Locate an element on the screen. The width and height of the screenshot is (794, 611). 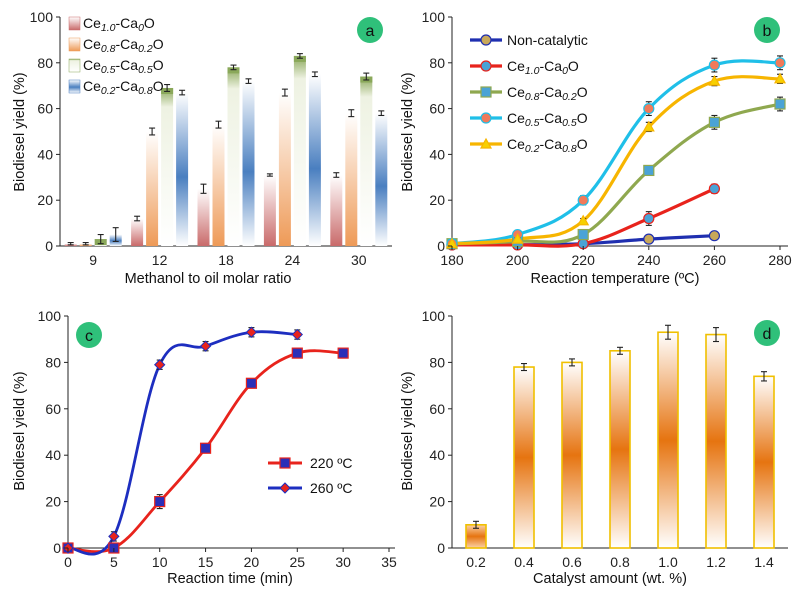
panel-c-xtick-label: 30 is located at coordinates (343, 562).